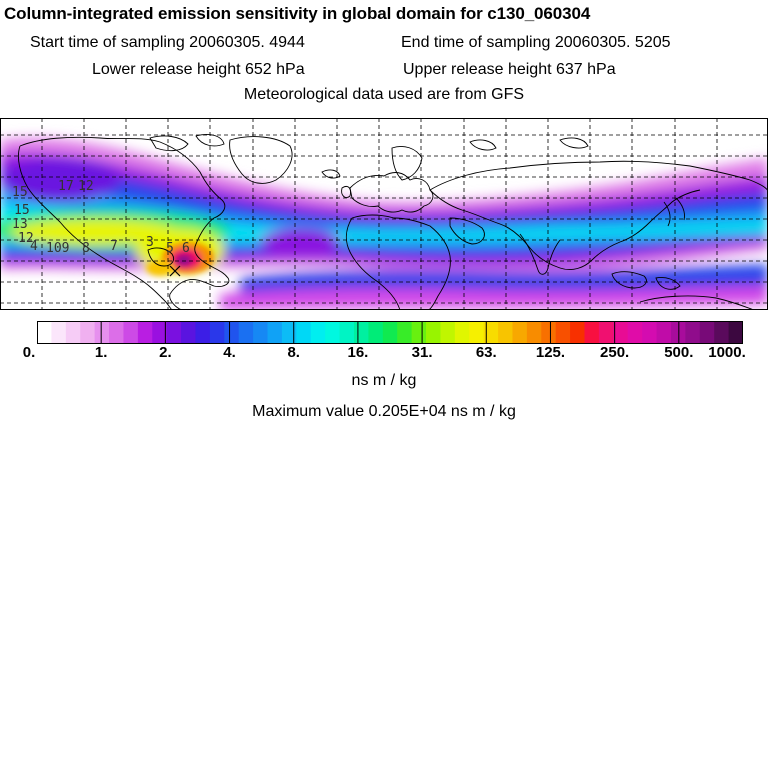 This screenshot has height=768, width=768. Describe the element at coordinates (165, 352) in the screenshot. I see `colorbar-tick-label: 2.` at that location.